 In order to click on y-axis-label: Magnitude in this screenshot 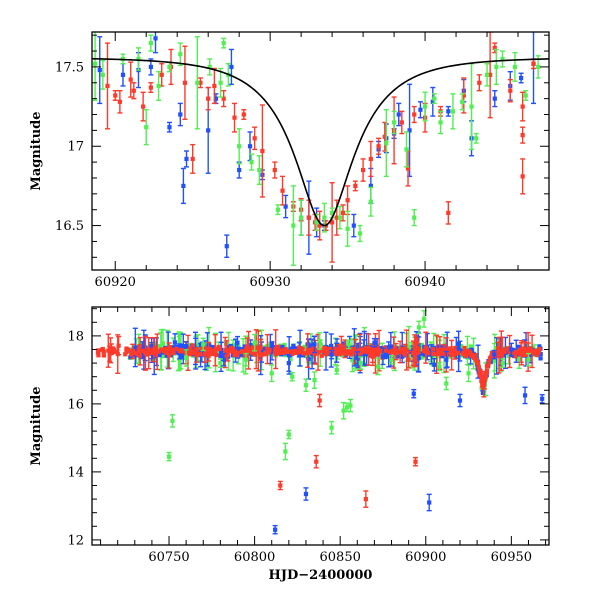, I will do `click(36, 150)`.